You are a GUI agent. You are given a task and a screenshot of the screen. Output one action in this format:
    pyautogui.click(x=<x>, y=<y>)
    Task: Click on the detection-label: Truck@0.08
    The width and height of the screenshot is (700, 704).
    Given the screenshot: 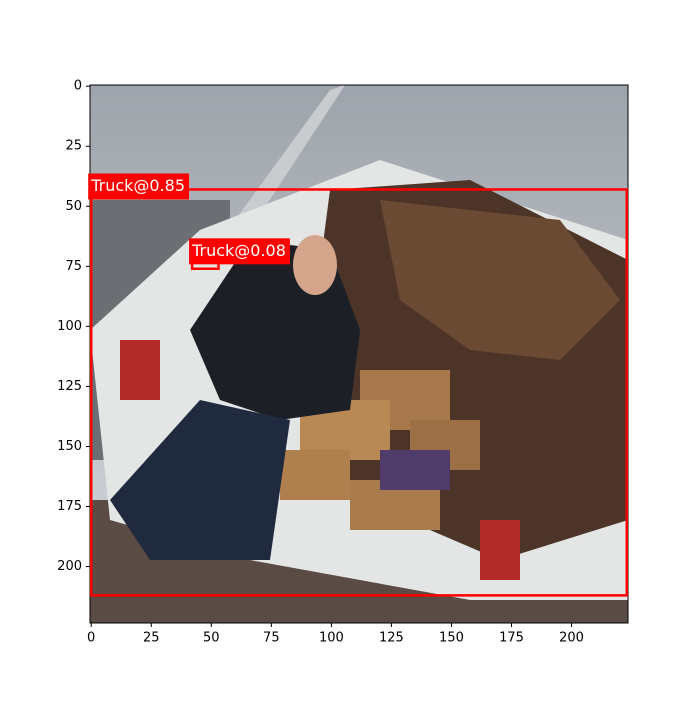 What is the action you would take?
    pyautogui.click(x=238, y=250)
    